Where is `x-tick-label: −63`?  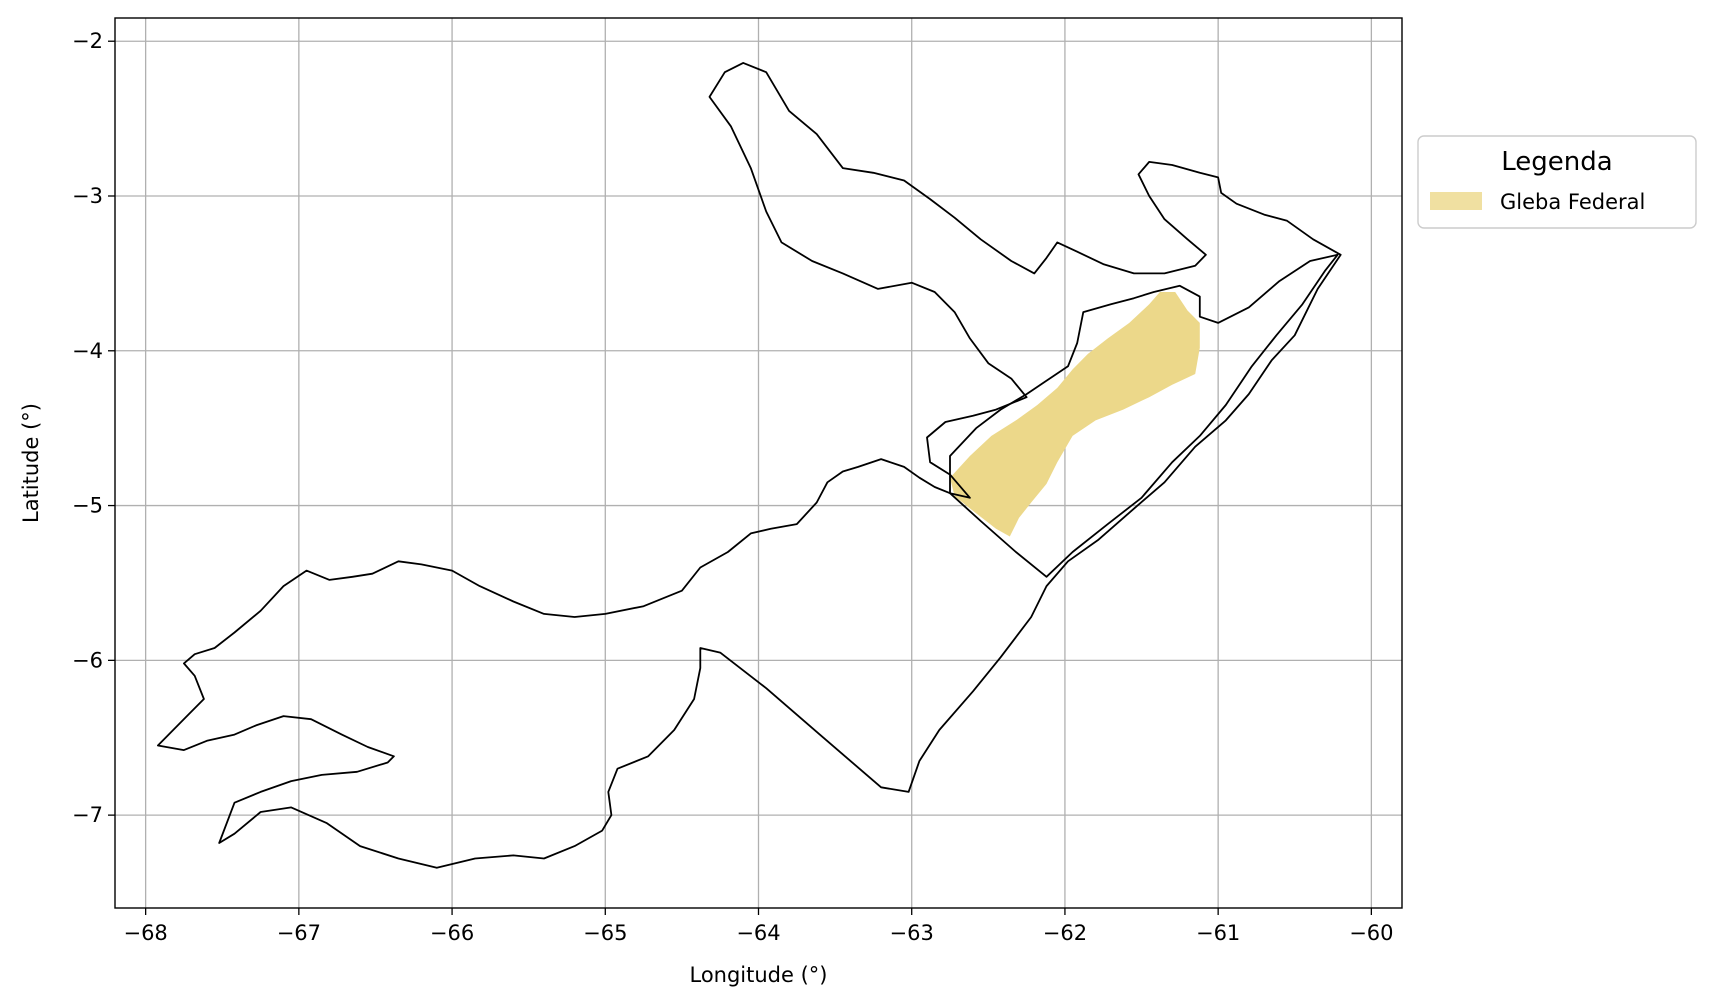
x-tick-label: −63 is located at coordinates (912, 933).